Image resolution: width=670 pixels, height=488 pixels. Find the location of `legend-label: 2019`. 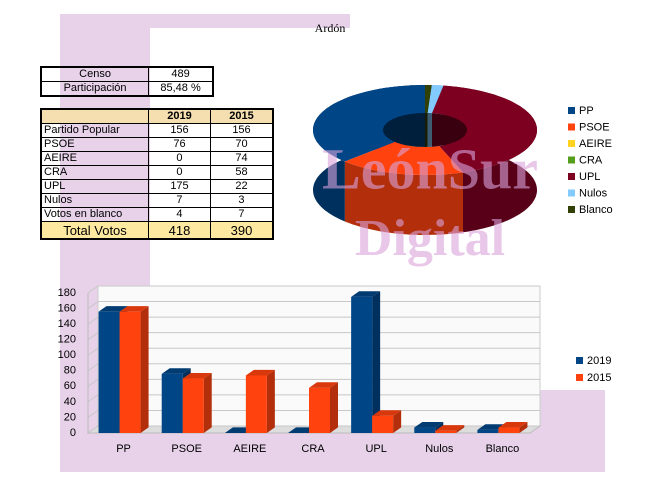

legend-label: 2019 is located at coordinates (599, 361).